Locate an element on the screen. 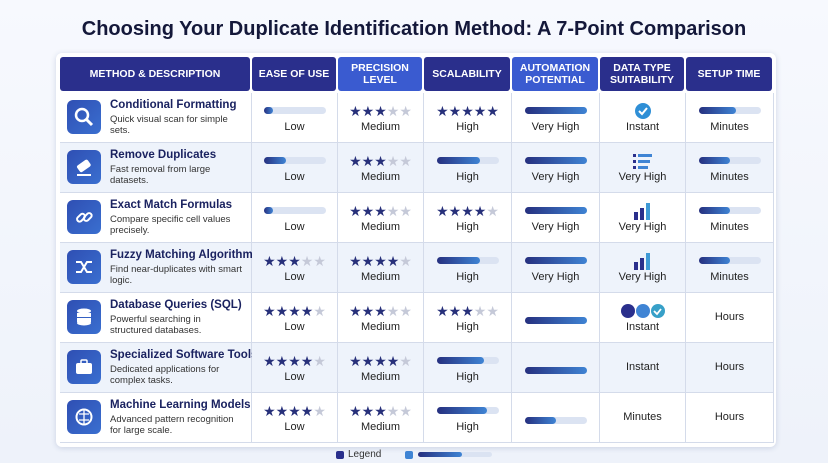 The width and height of the screenshot is (828, 463). column-header: SETUP TIME is located at coordinates (729, 74).